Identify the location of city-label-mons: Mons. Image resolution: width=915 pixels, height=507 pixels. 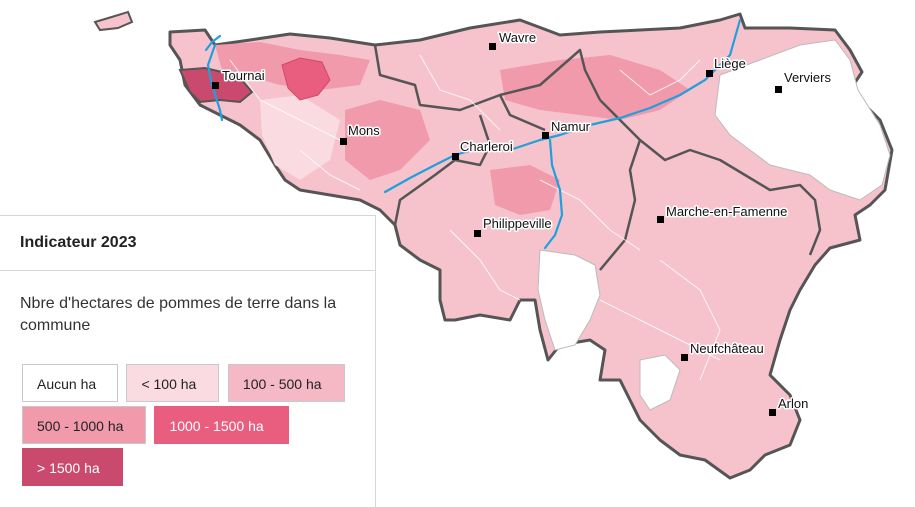
(364, 130).